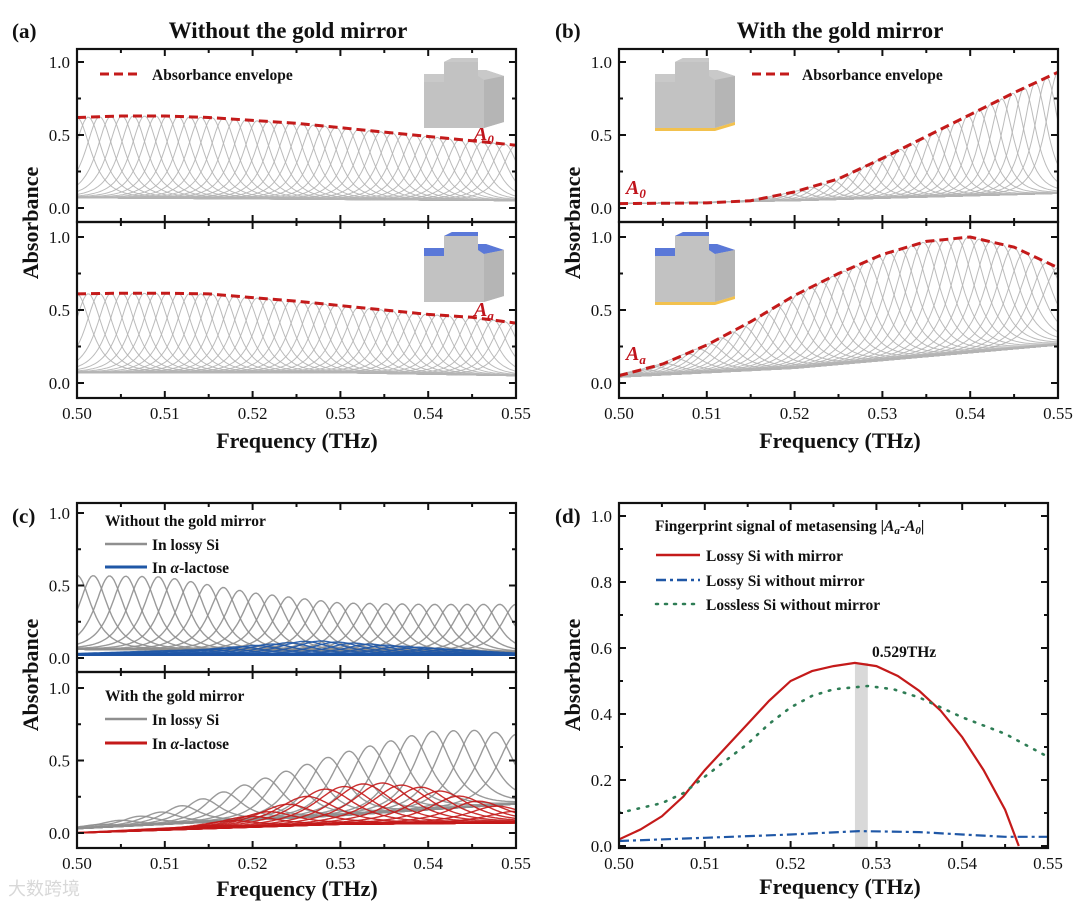  What do you see at coordinates (785, 581) in the screenshot?
I see `legend-series-1: Lossy Si without mirror` at bounding box center [785, 581].